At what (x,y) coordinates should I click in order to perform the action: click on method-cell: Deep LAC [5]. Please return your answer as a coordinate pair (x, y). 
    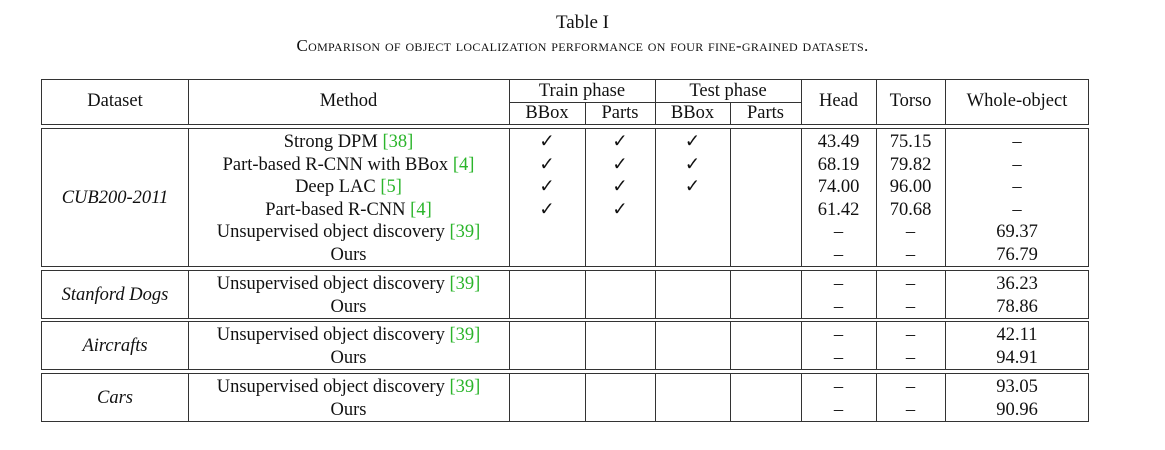
    Looking at the image, I should click on (348, 187).